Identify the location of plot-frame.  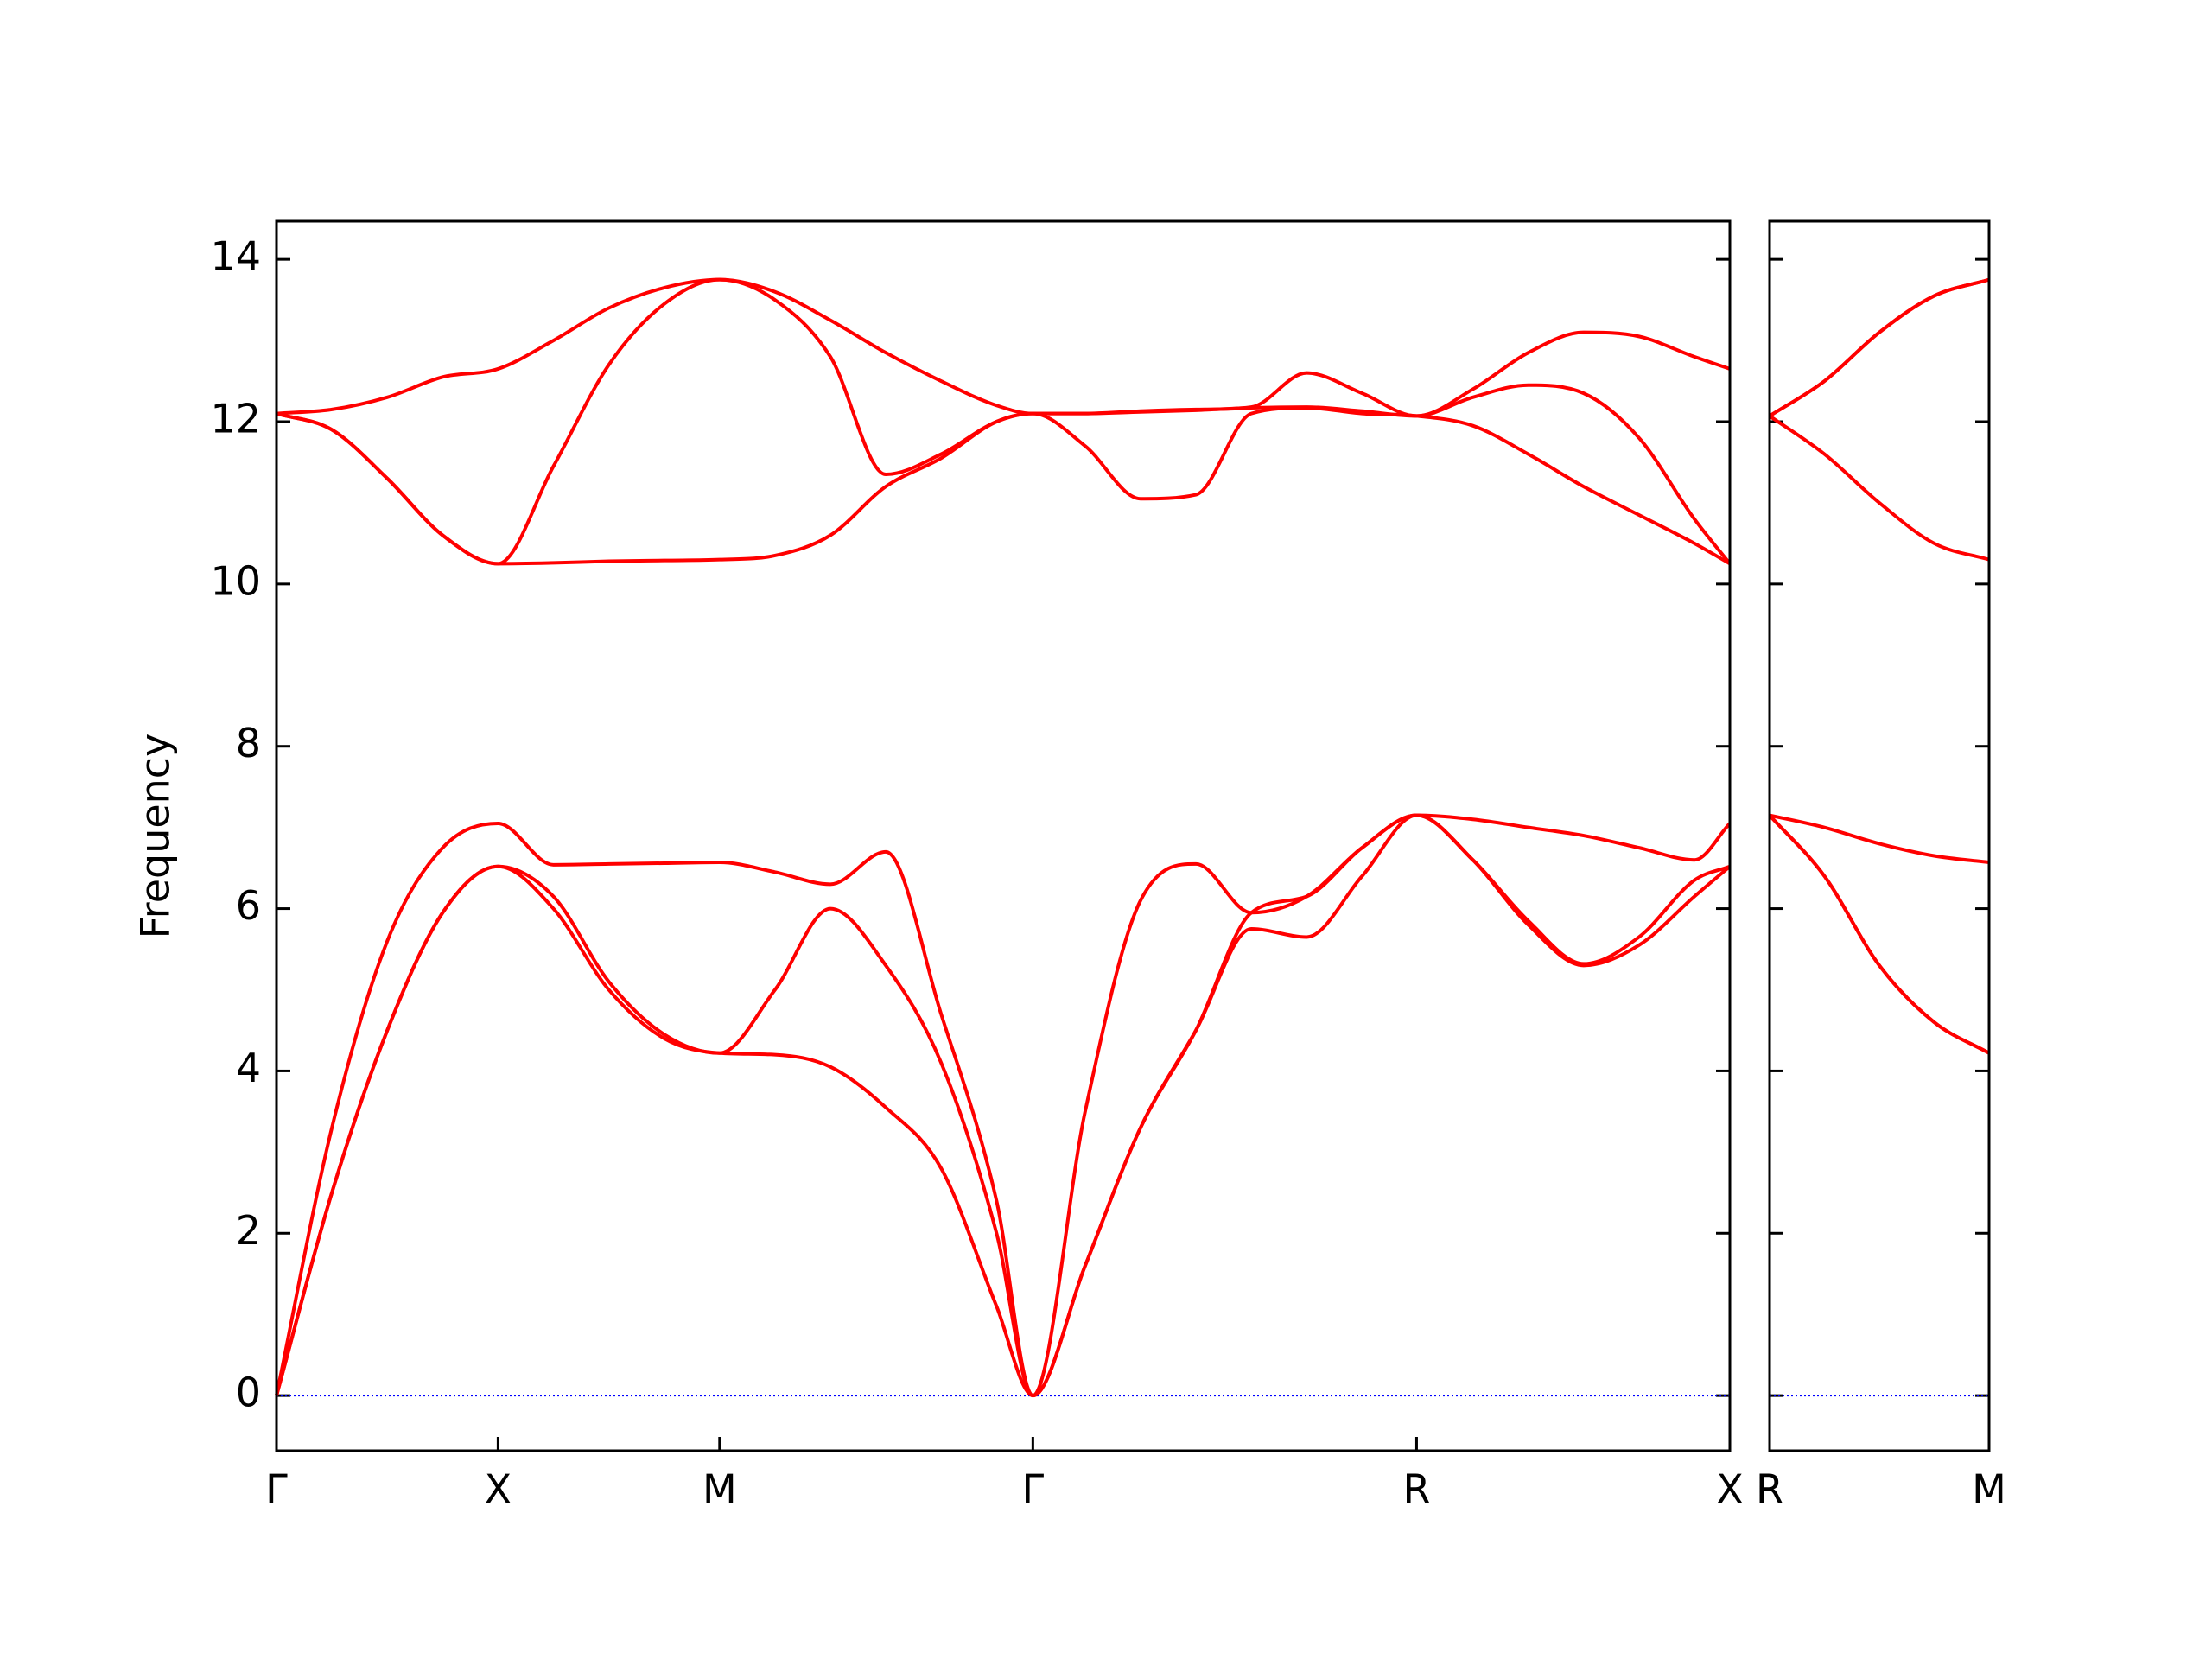
(1879, 835).